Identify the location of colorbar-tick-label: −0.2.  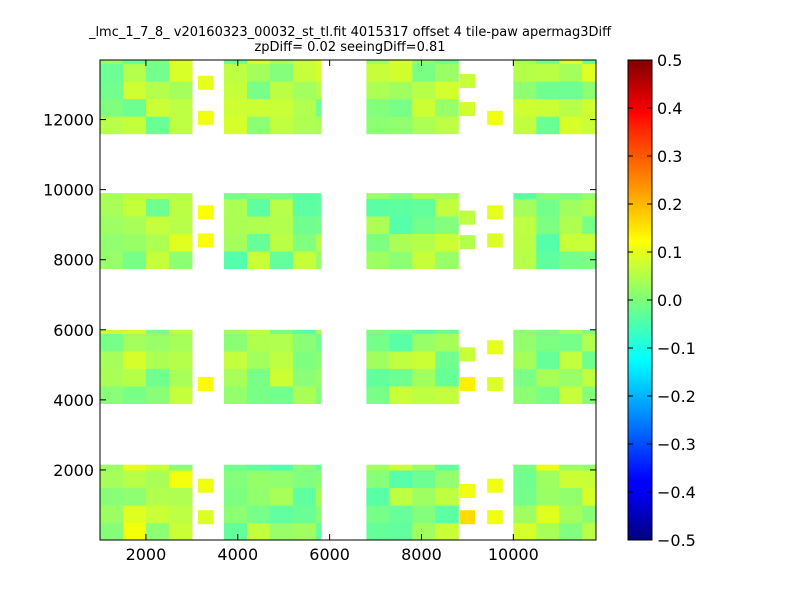
(676, 396).